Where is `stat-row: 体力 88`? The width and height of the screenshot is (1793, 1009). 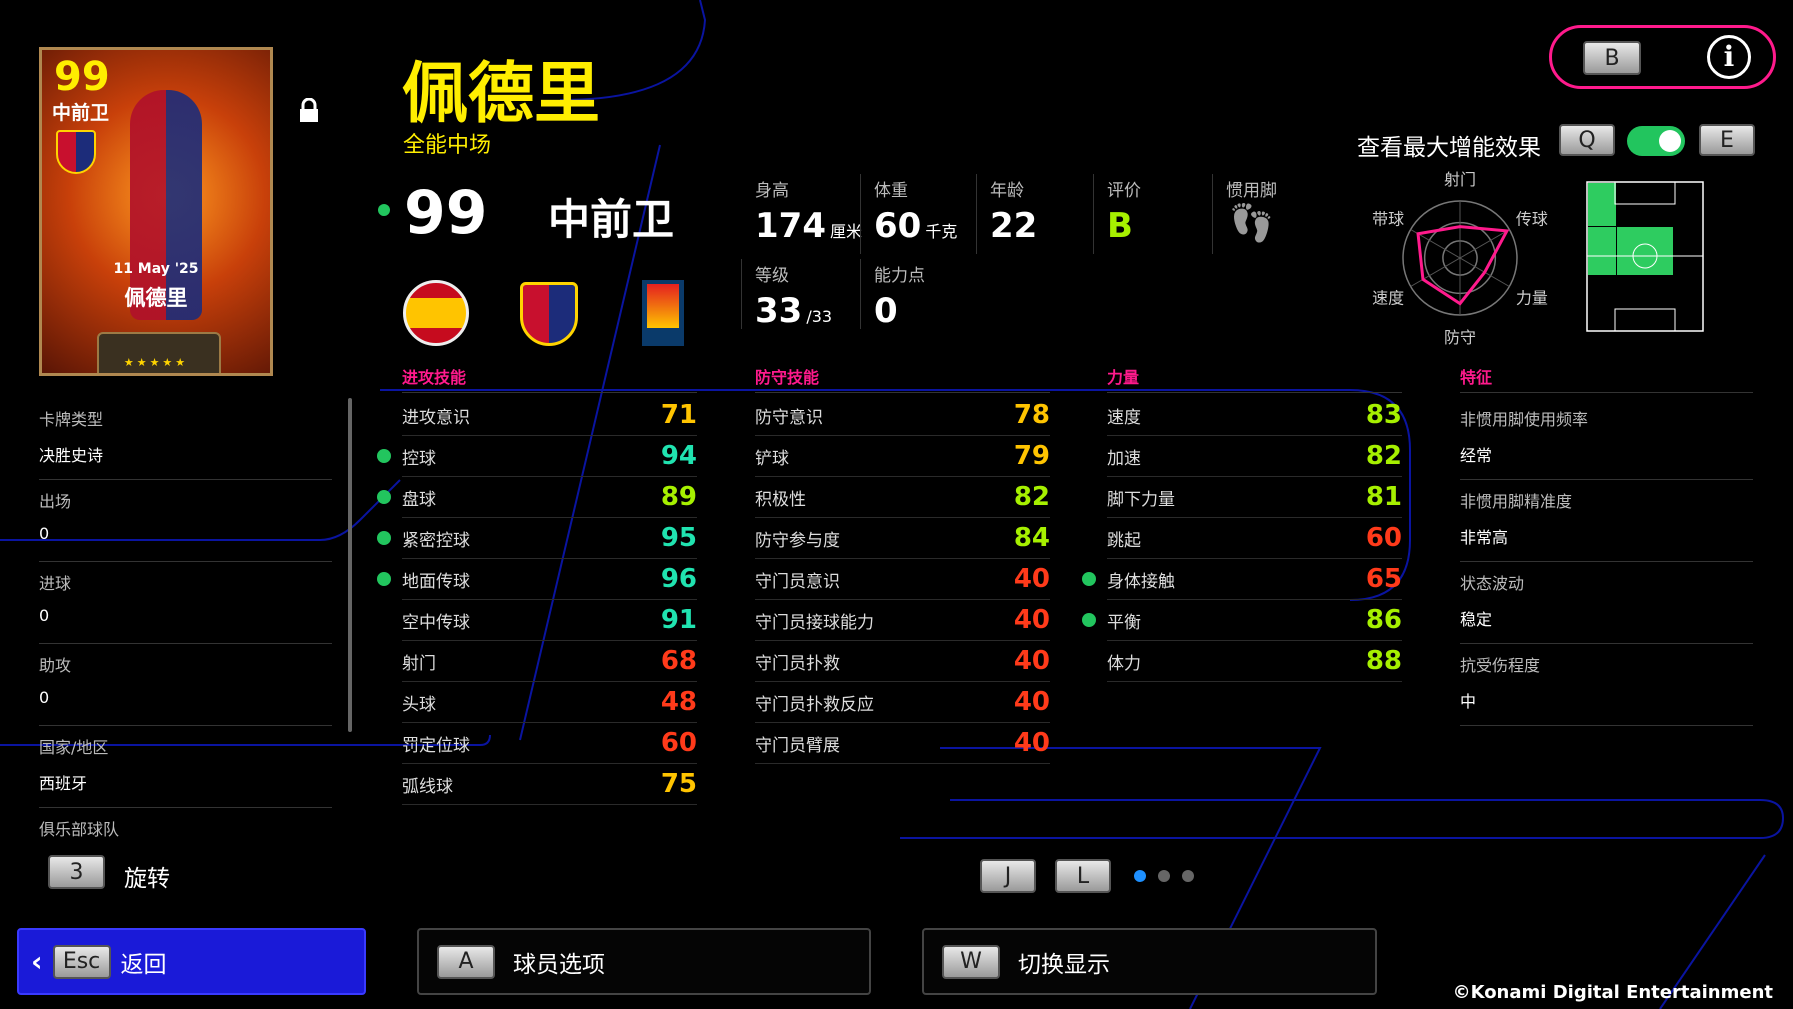
stat-row: 体力 88 is located at coordinates (1254, 661).